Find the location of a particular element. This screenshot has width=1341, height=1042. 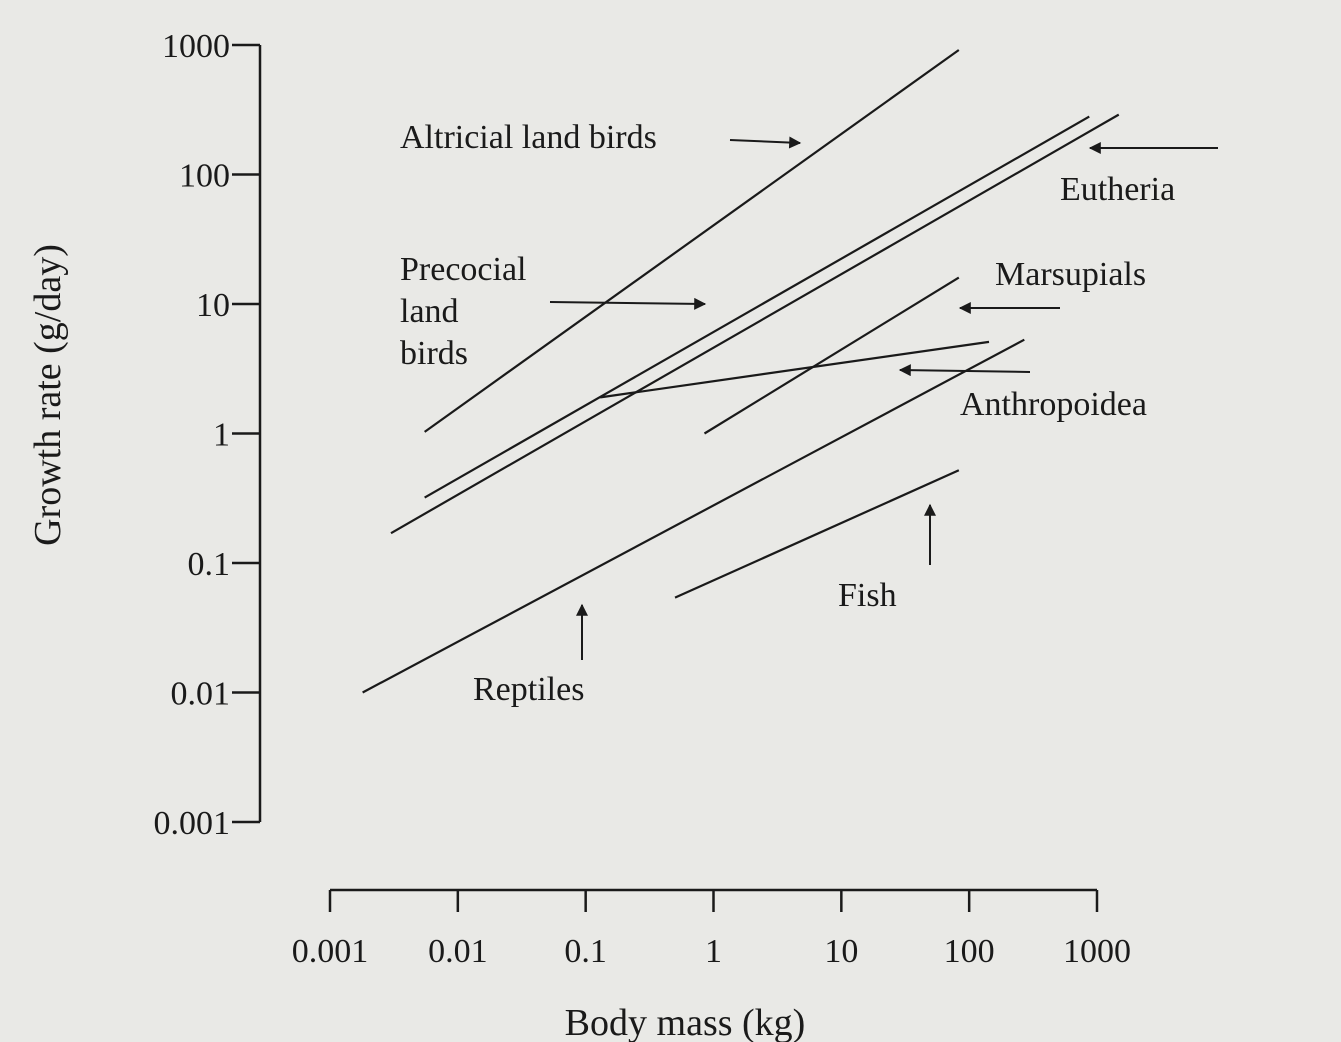

y-tick-label: 10 is located at coordinates (213, 305).